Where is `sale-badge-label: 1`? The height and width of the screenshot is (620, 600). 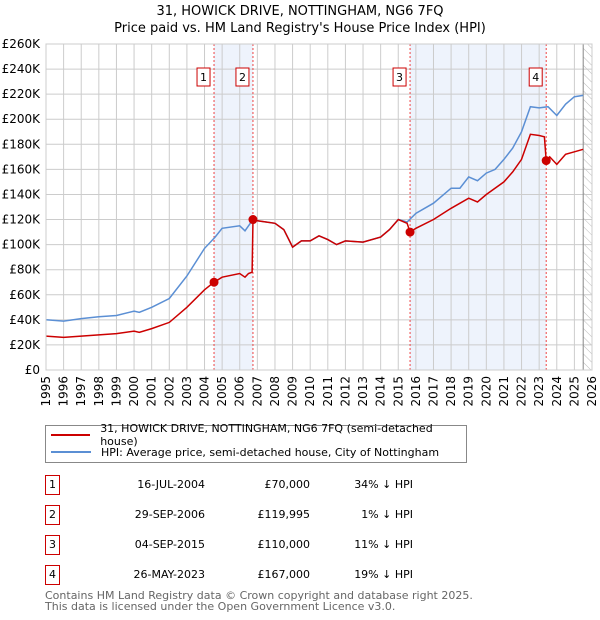 sale-badge-label: 1 is located at coordinates (203, 77).